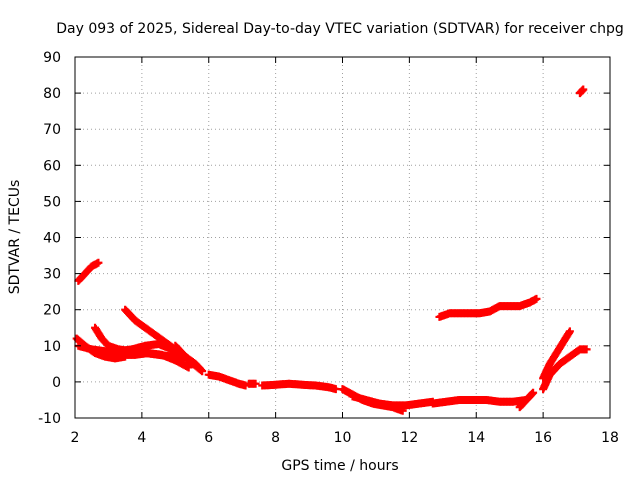 This screenshot has height=480, width=640. I want to click on series-pass-l, so click(392, 401).